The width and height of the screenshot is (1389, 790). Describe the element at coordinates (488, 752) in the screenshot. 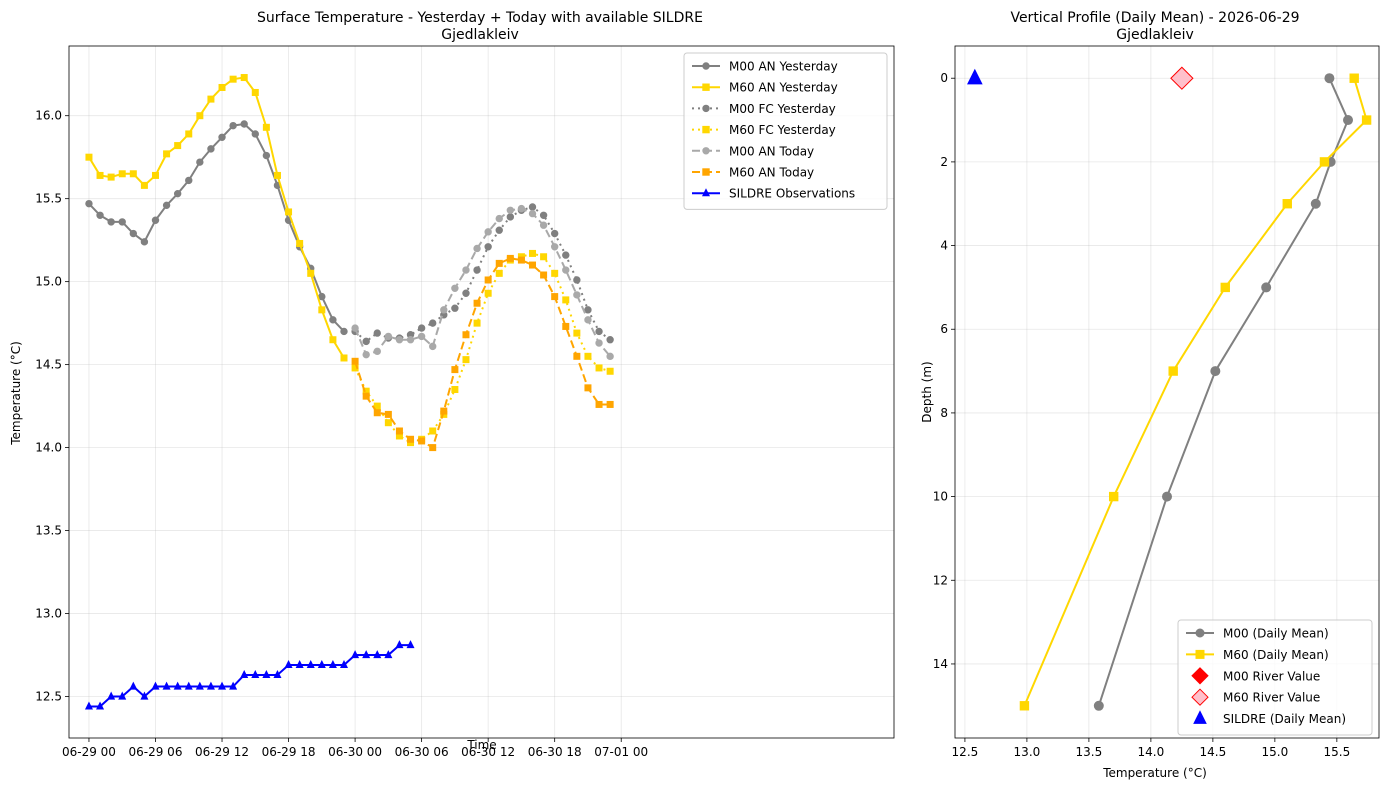

I see `x-tick-label: 06-30 12` at that location.